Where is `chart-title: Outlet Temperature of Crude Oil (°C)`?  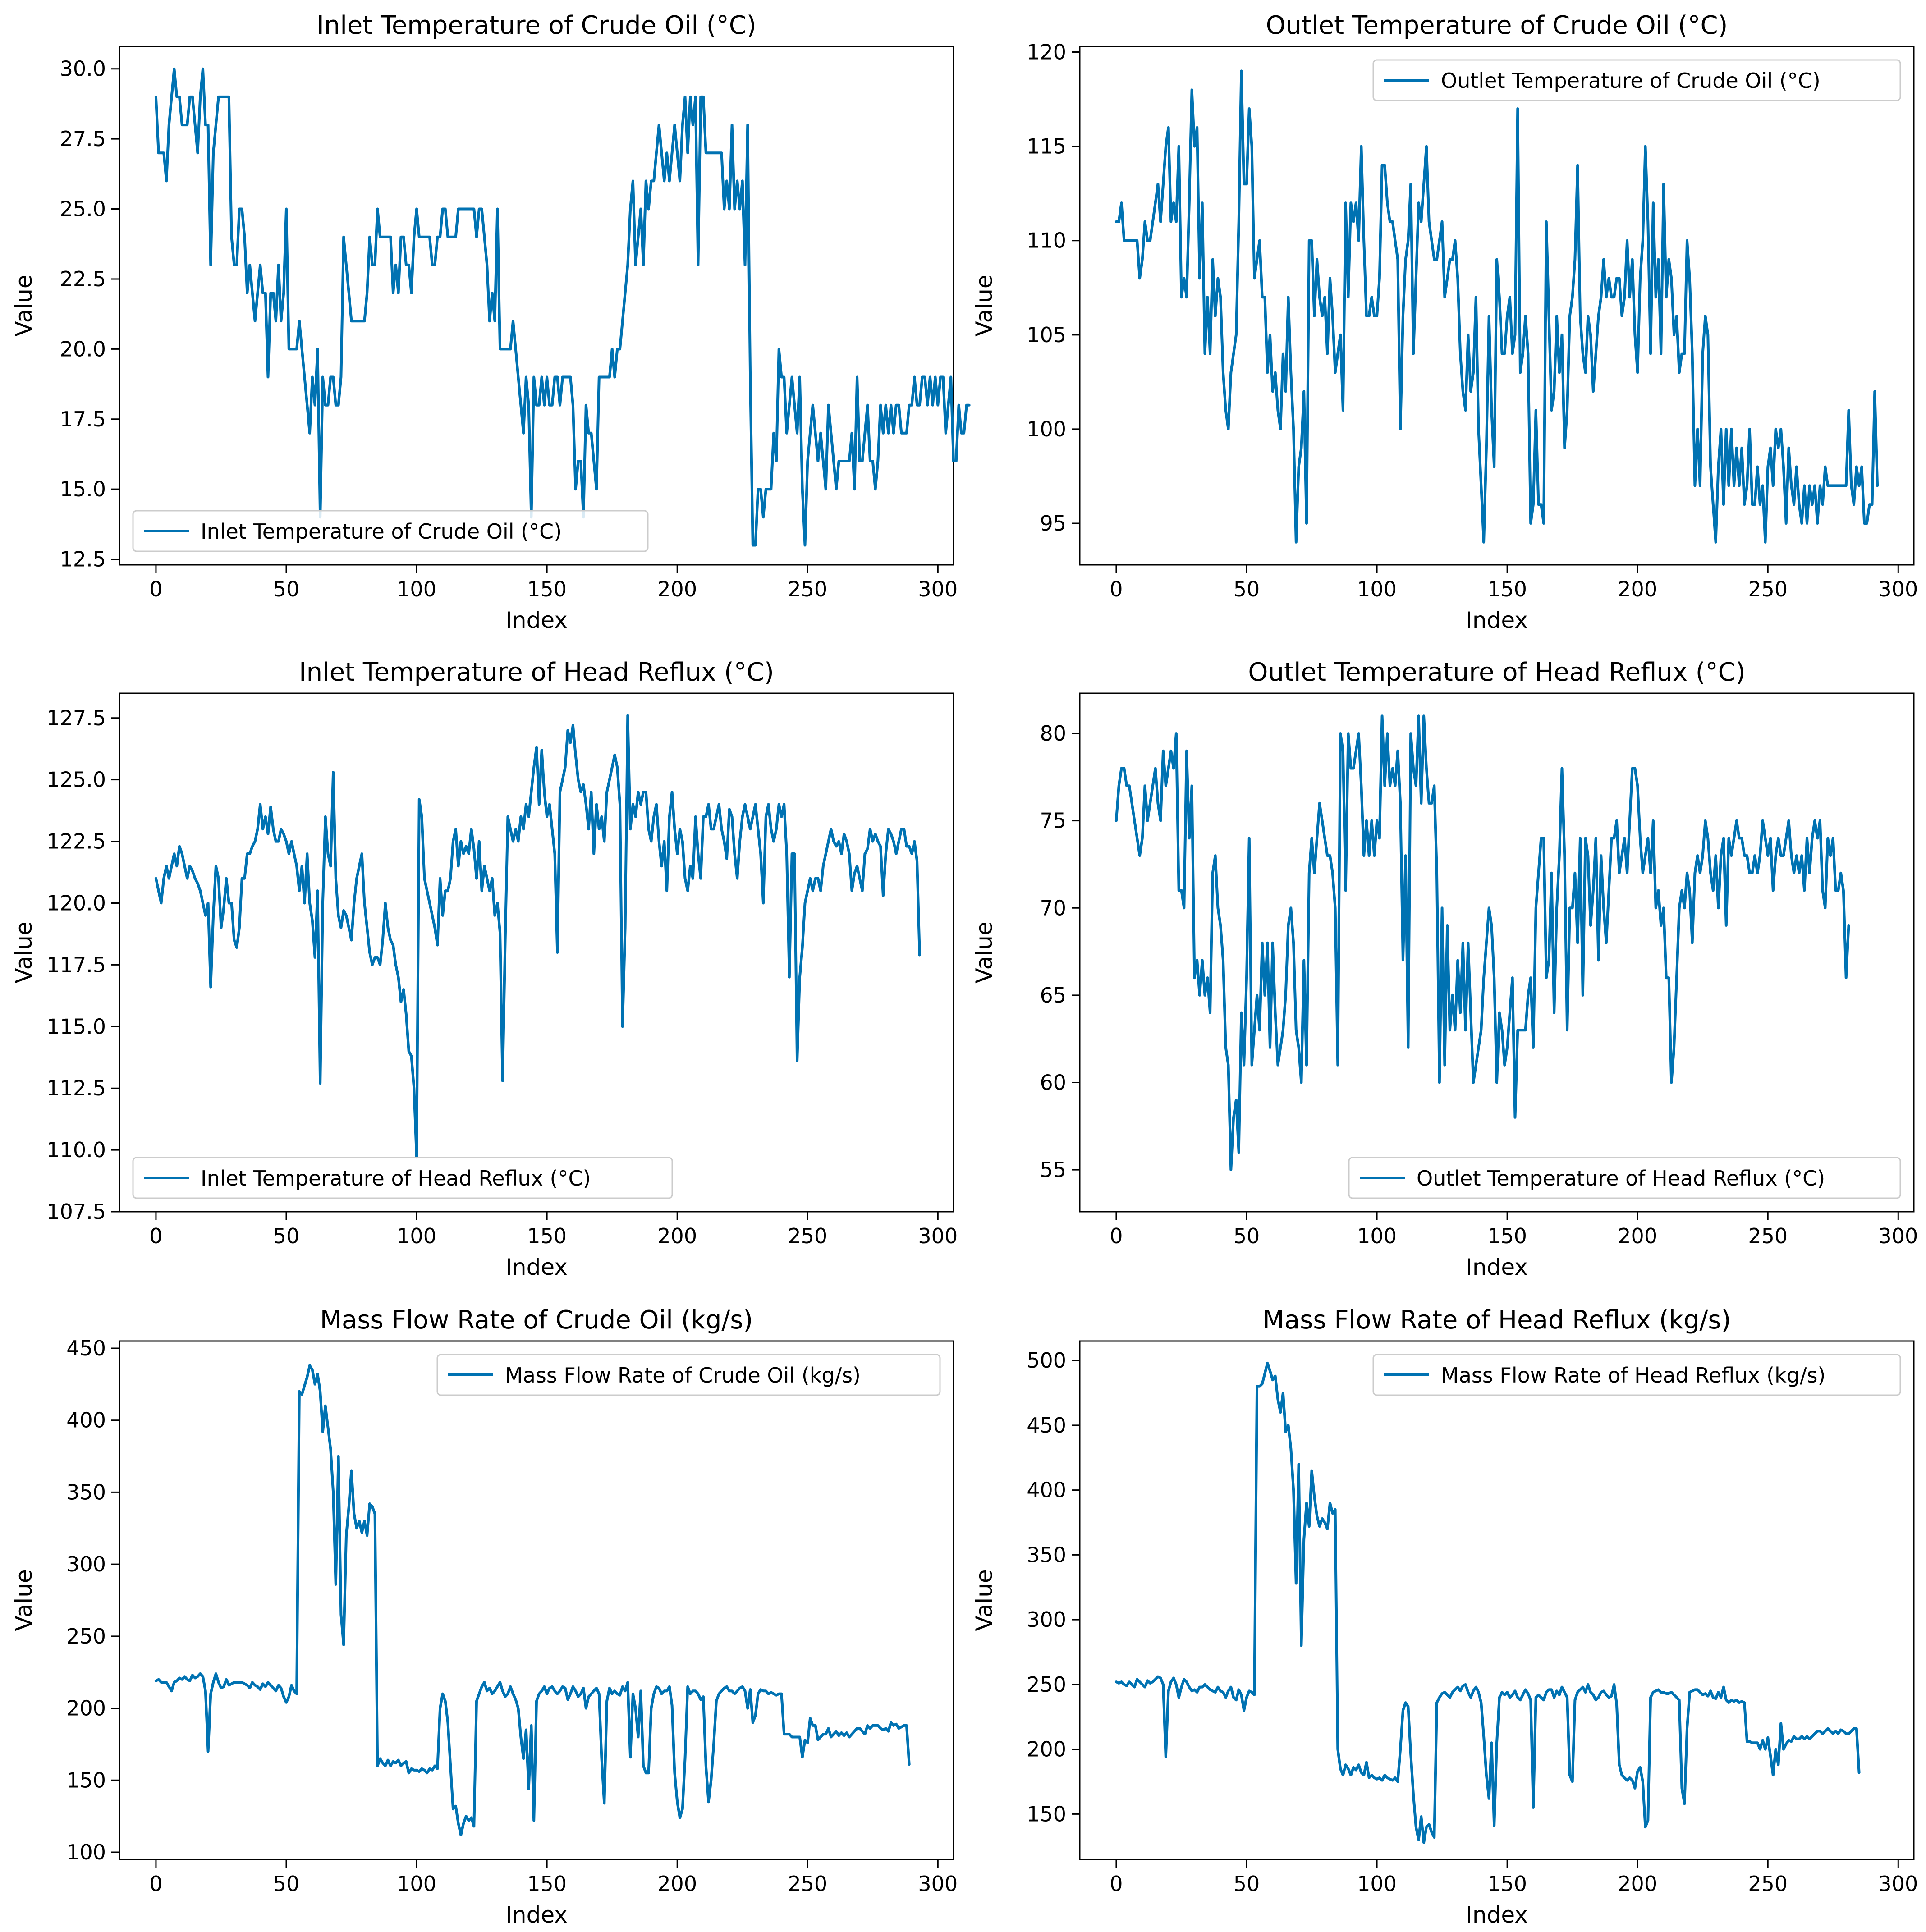 chart-title: Outlet Temperature of Crude Oil (°C) is located at coordinates (1497, 26).